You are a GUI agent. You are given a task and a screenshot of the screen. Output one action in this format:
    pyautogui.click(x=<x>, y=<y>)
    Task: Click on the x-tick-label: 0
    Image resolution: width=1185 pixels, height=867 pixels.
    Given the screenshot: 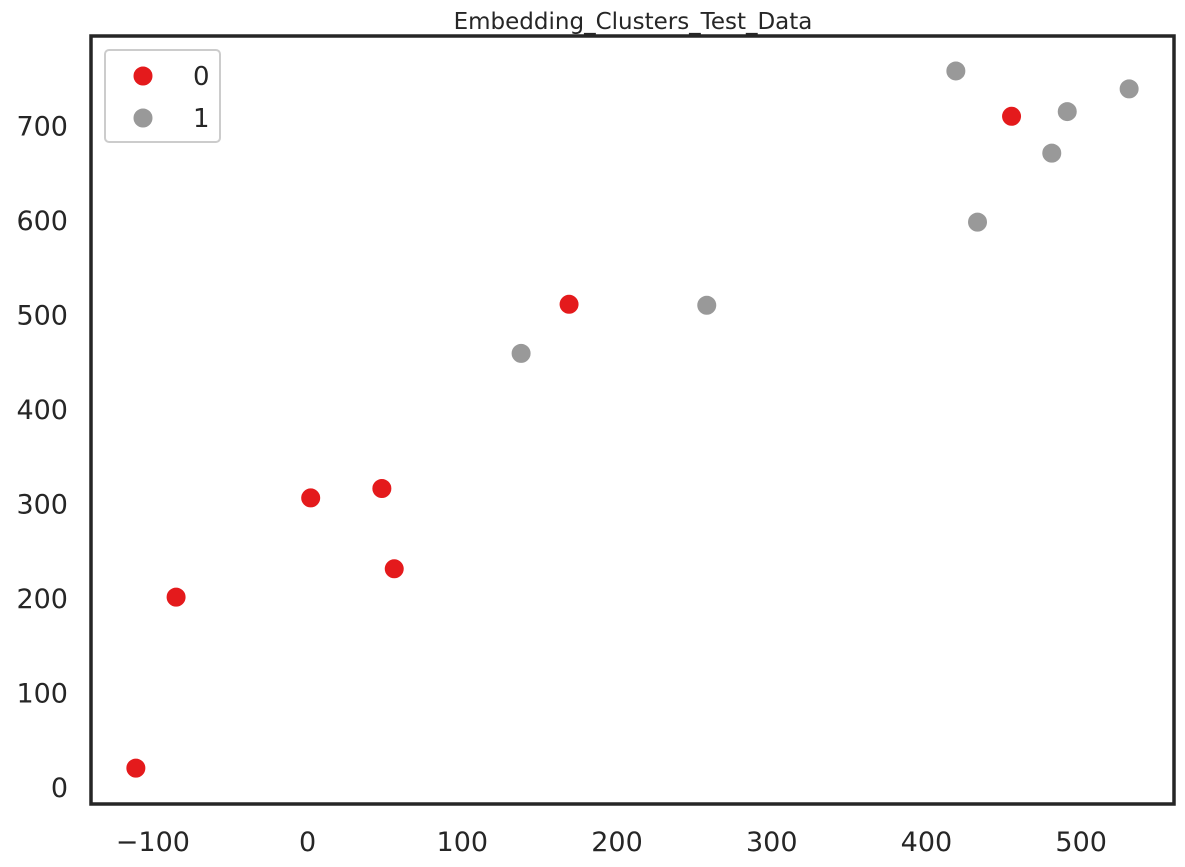 What is the action you would take?
    pyautogui.click(x=307, y=842)
    